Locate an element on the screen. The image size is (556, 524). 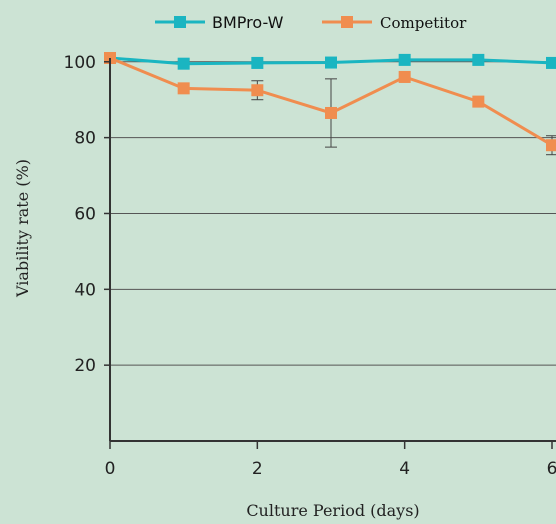
legend-marker-bmpro is located at coordinates (180, 22).